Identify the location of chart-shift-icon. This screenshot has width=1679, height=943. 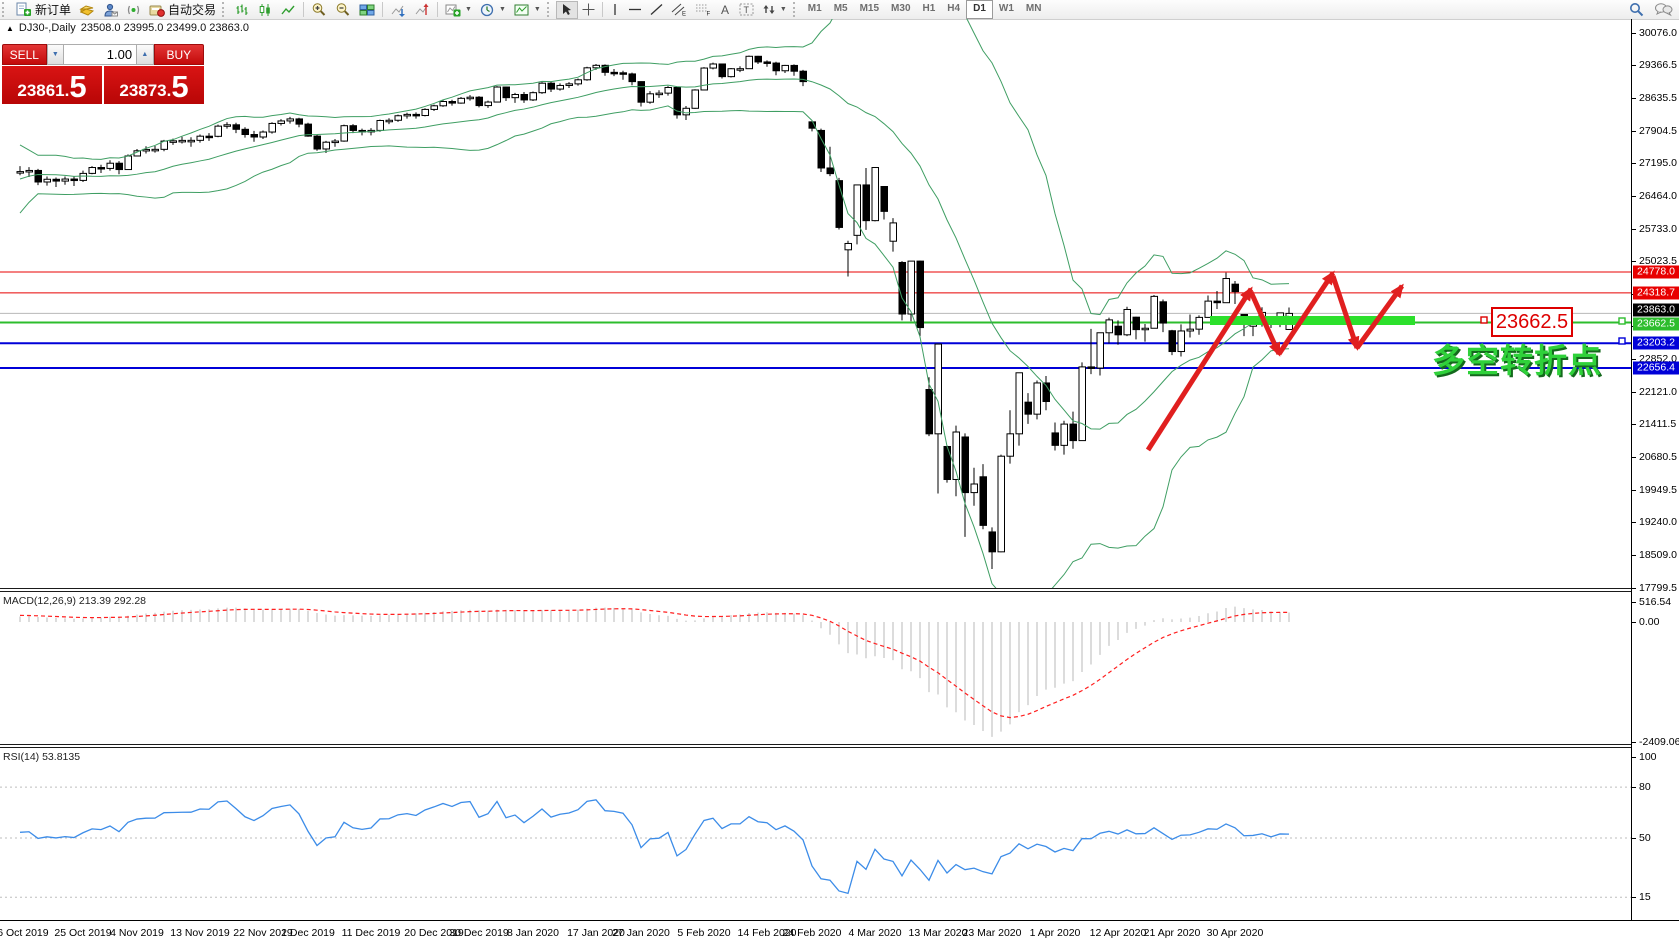
(422, 9).